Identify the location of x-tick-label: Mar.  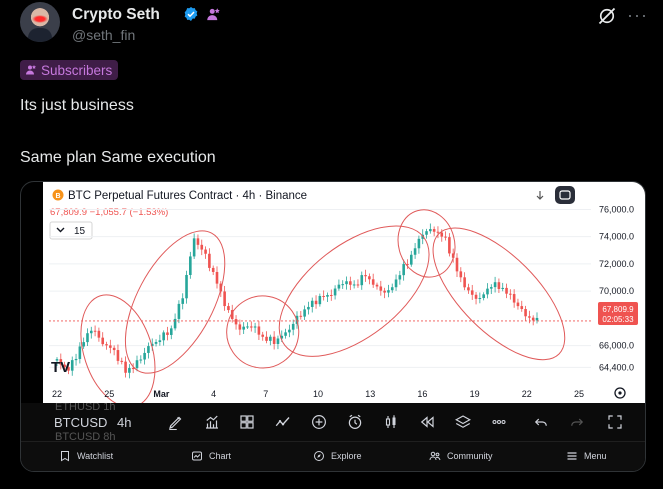
(161, 394).